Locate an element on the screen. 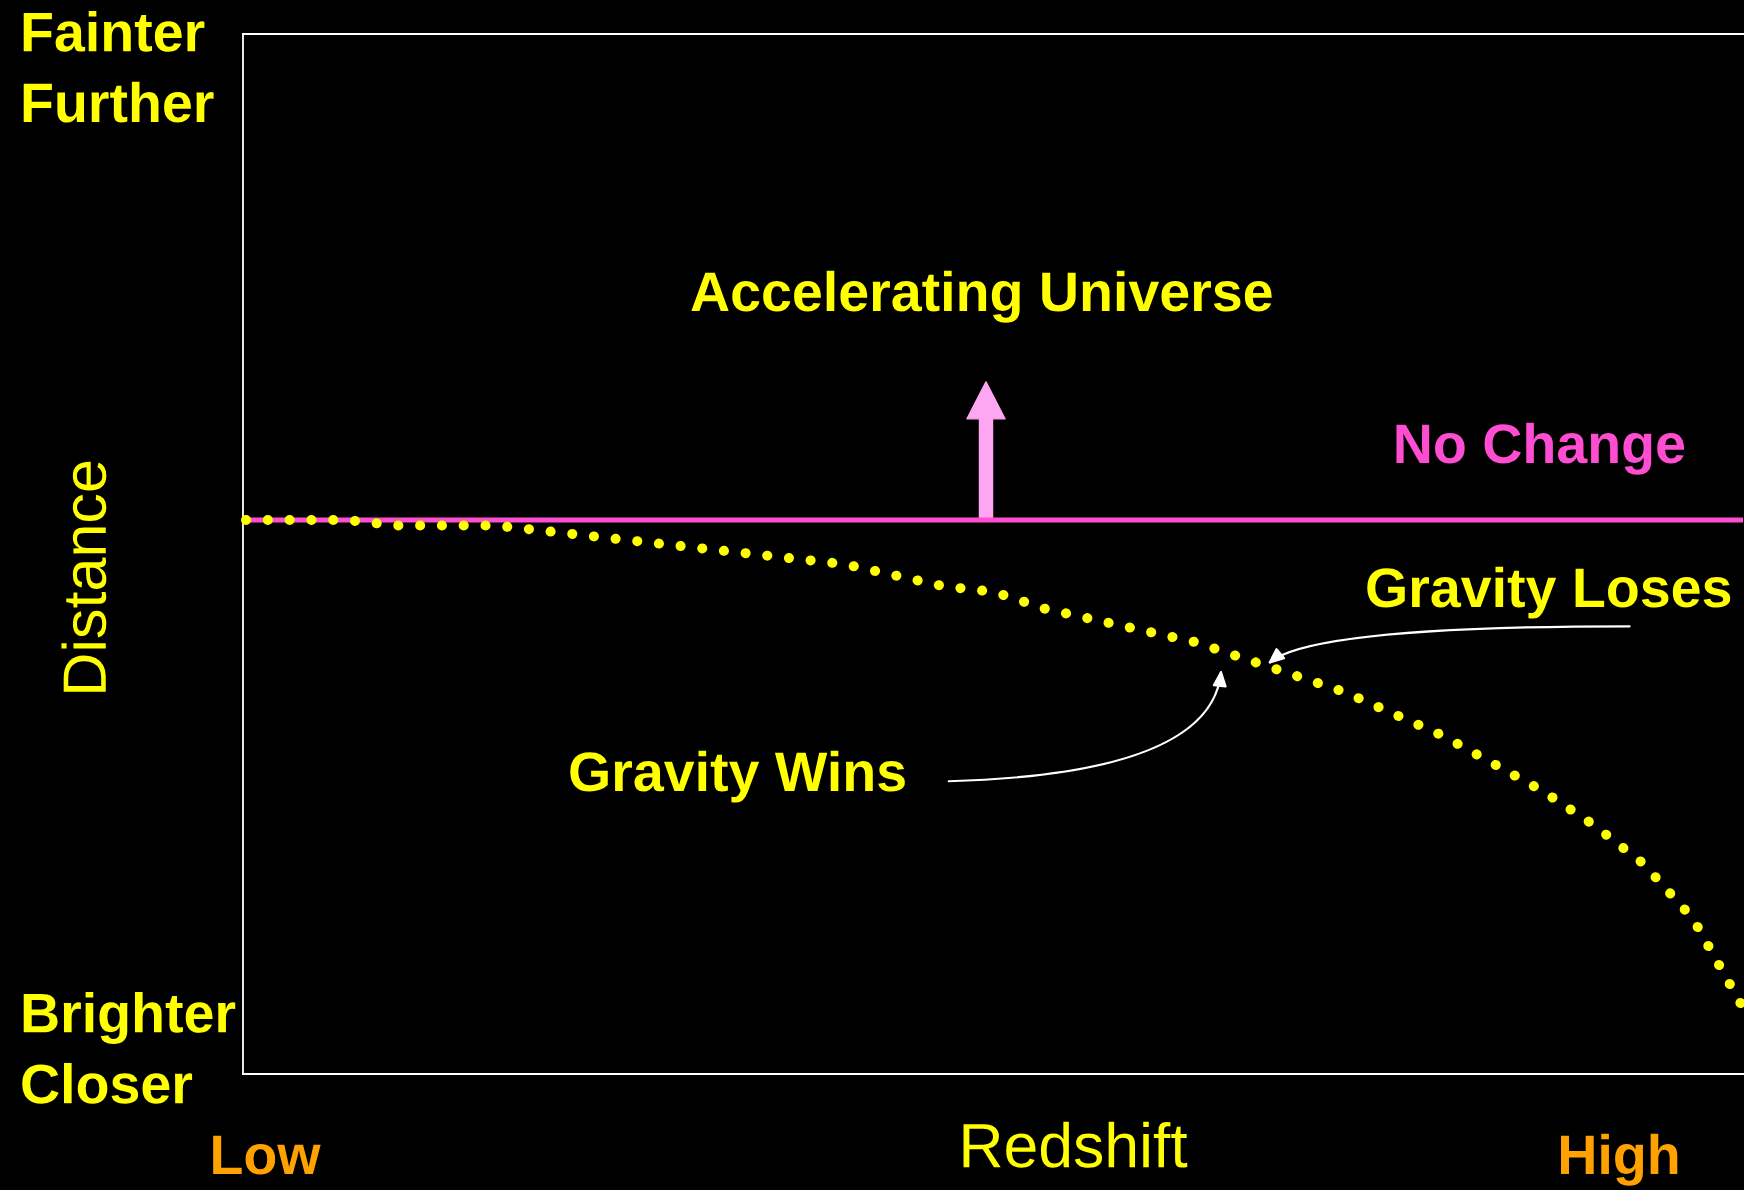 The width and height of the screenshot is (1744, 1190). series-label: No Change is located at coordinates (1540, 448).